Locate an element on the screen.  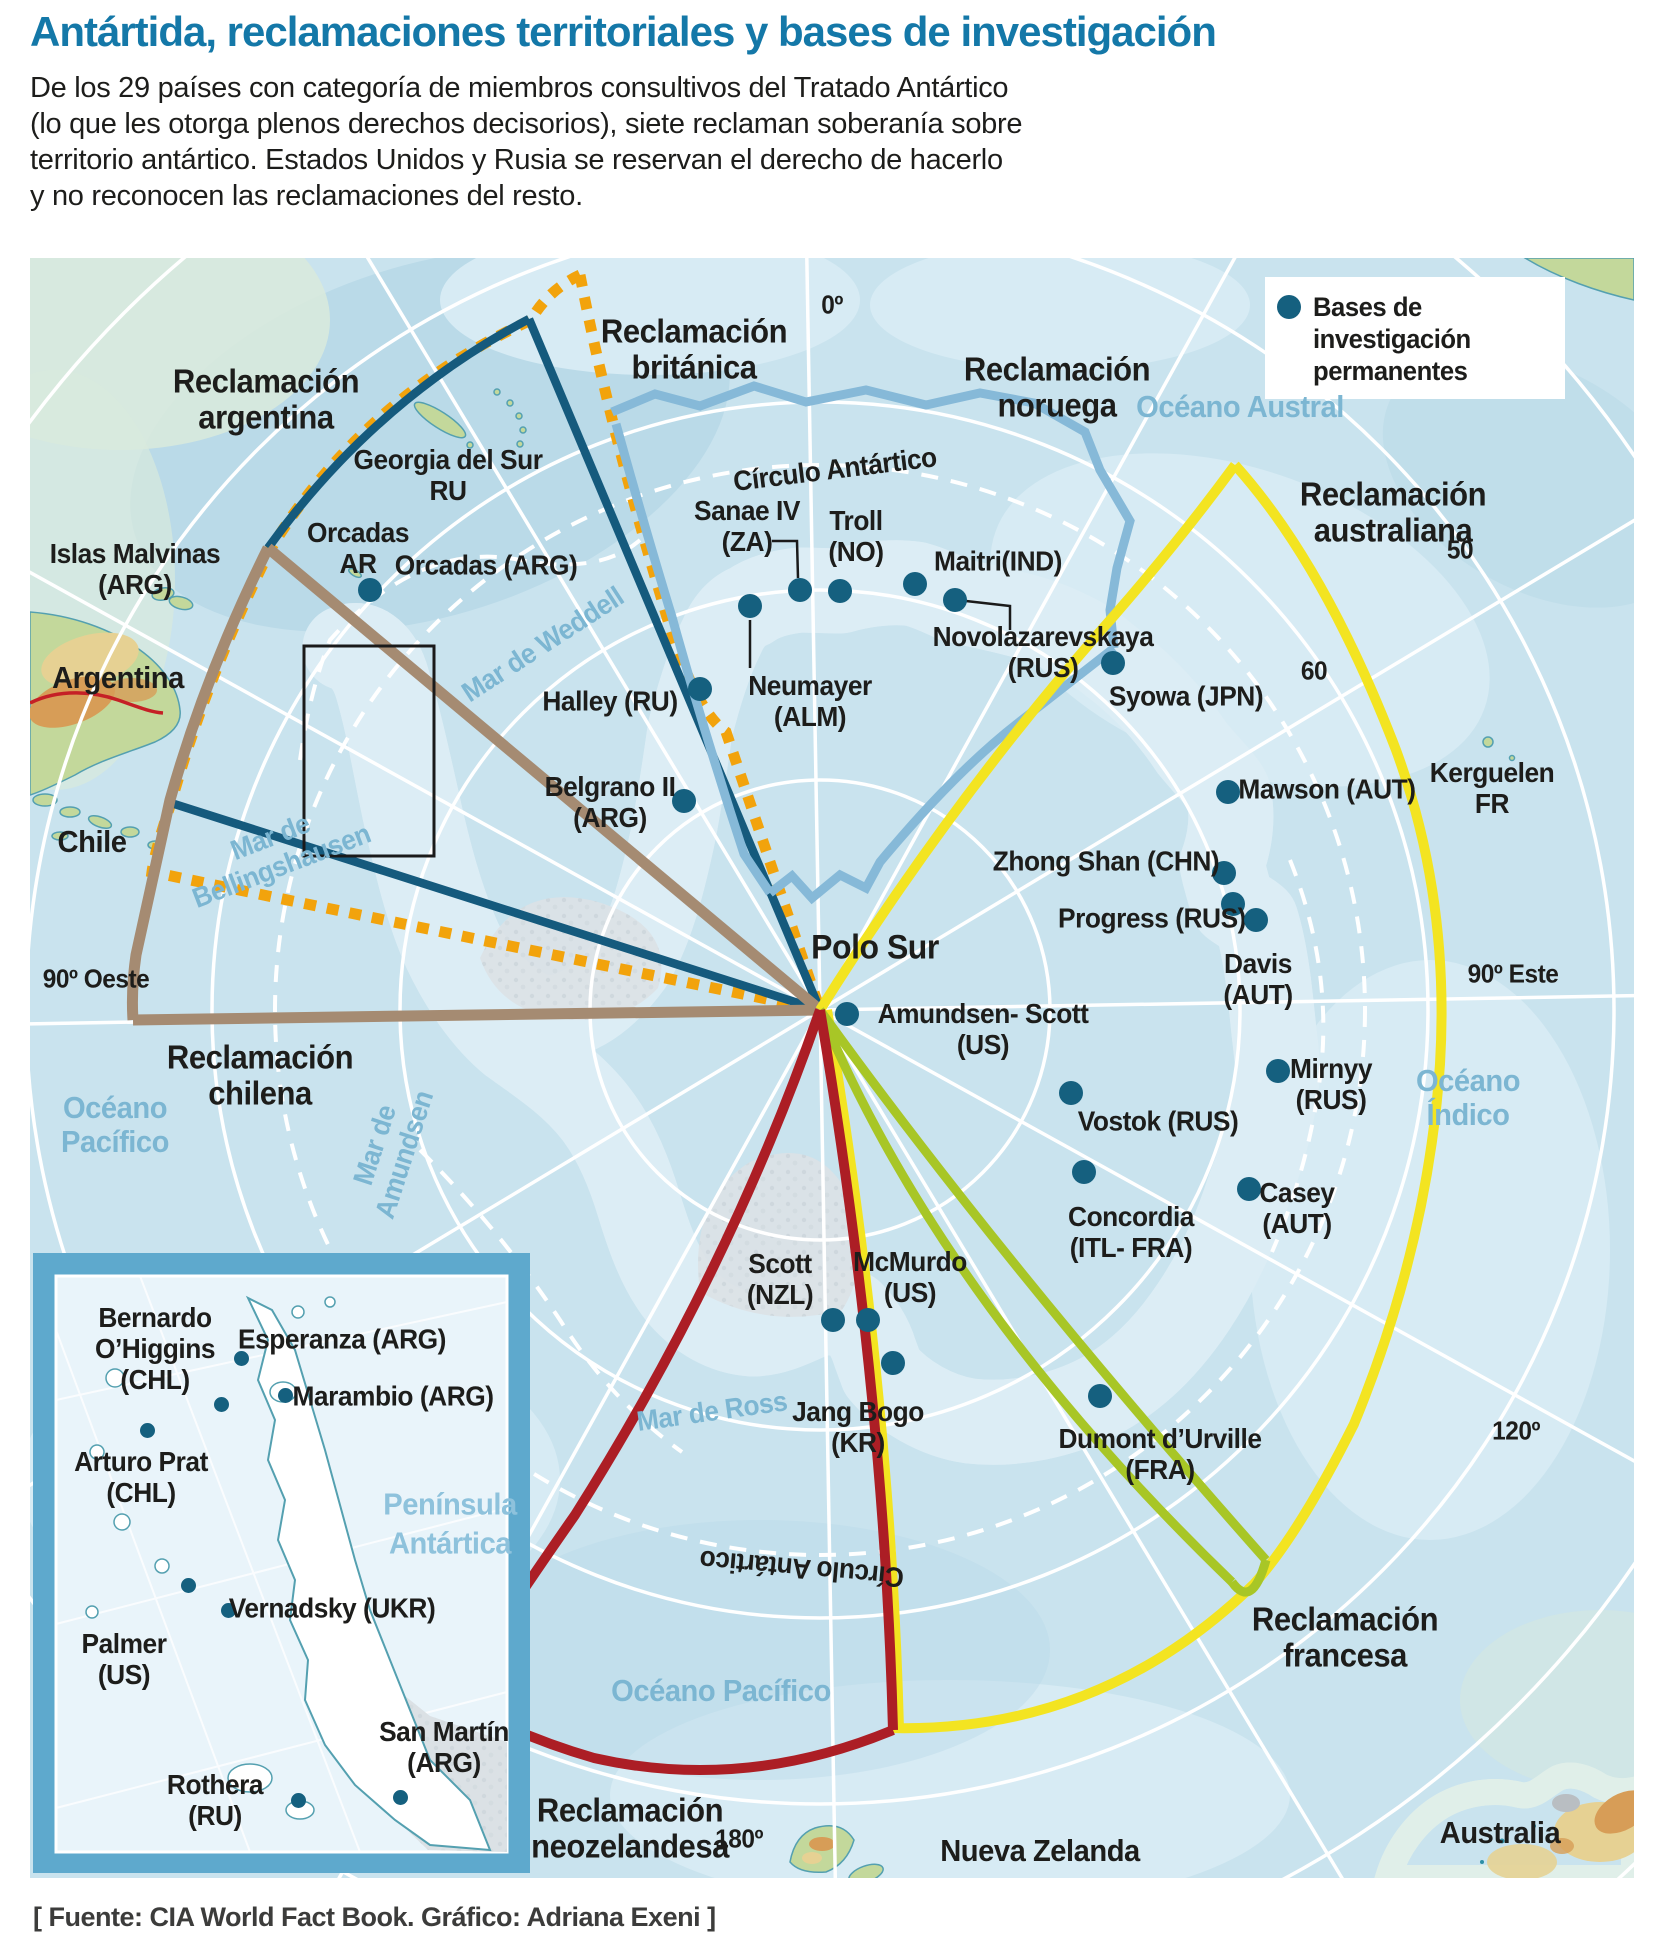
australia is located at coordinates (1504, 1827).